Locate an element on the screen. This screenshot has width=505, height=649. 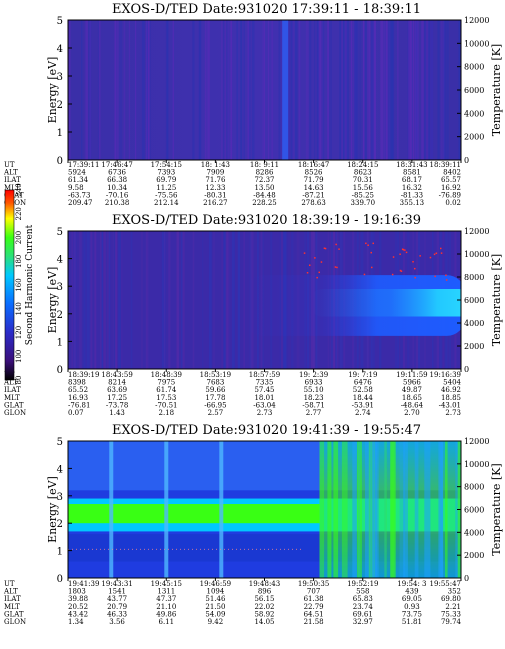
ephemeris-value: 23.74 is located at coordinates (363, 607).